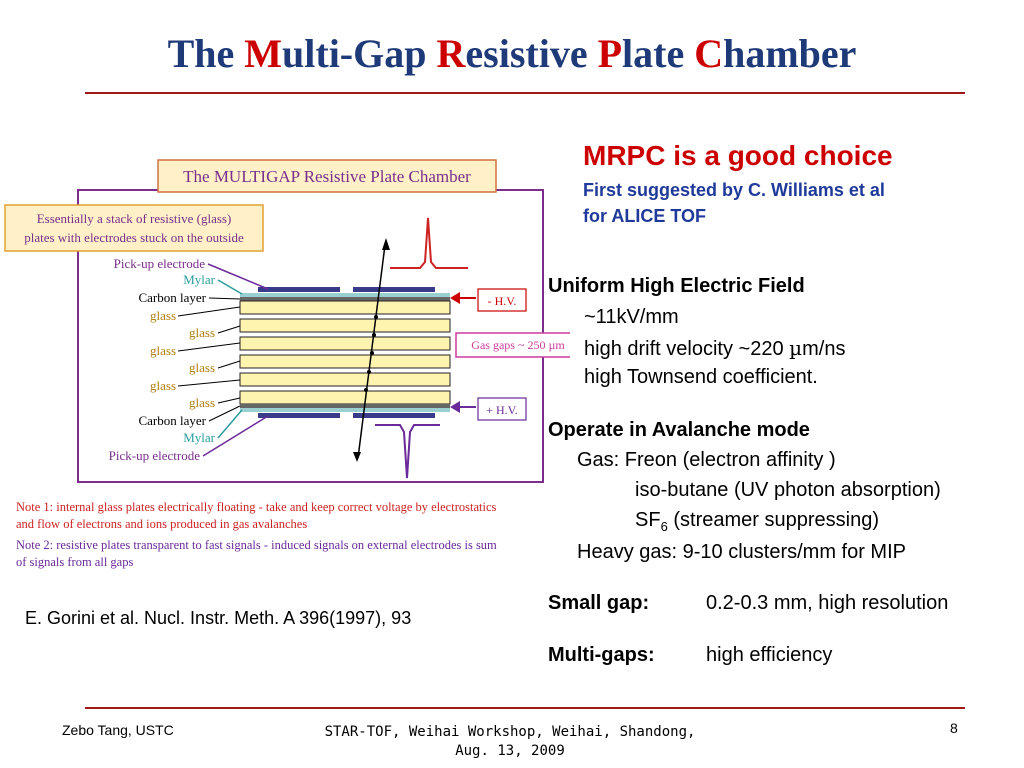  Describe the element at coordinates (599, 603) in the screenshot. I see `small-gap-label: Small gap:` at that location.